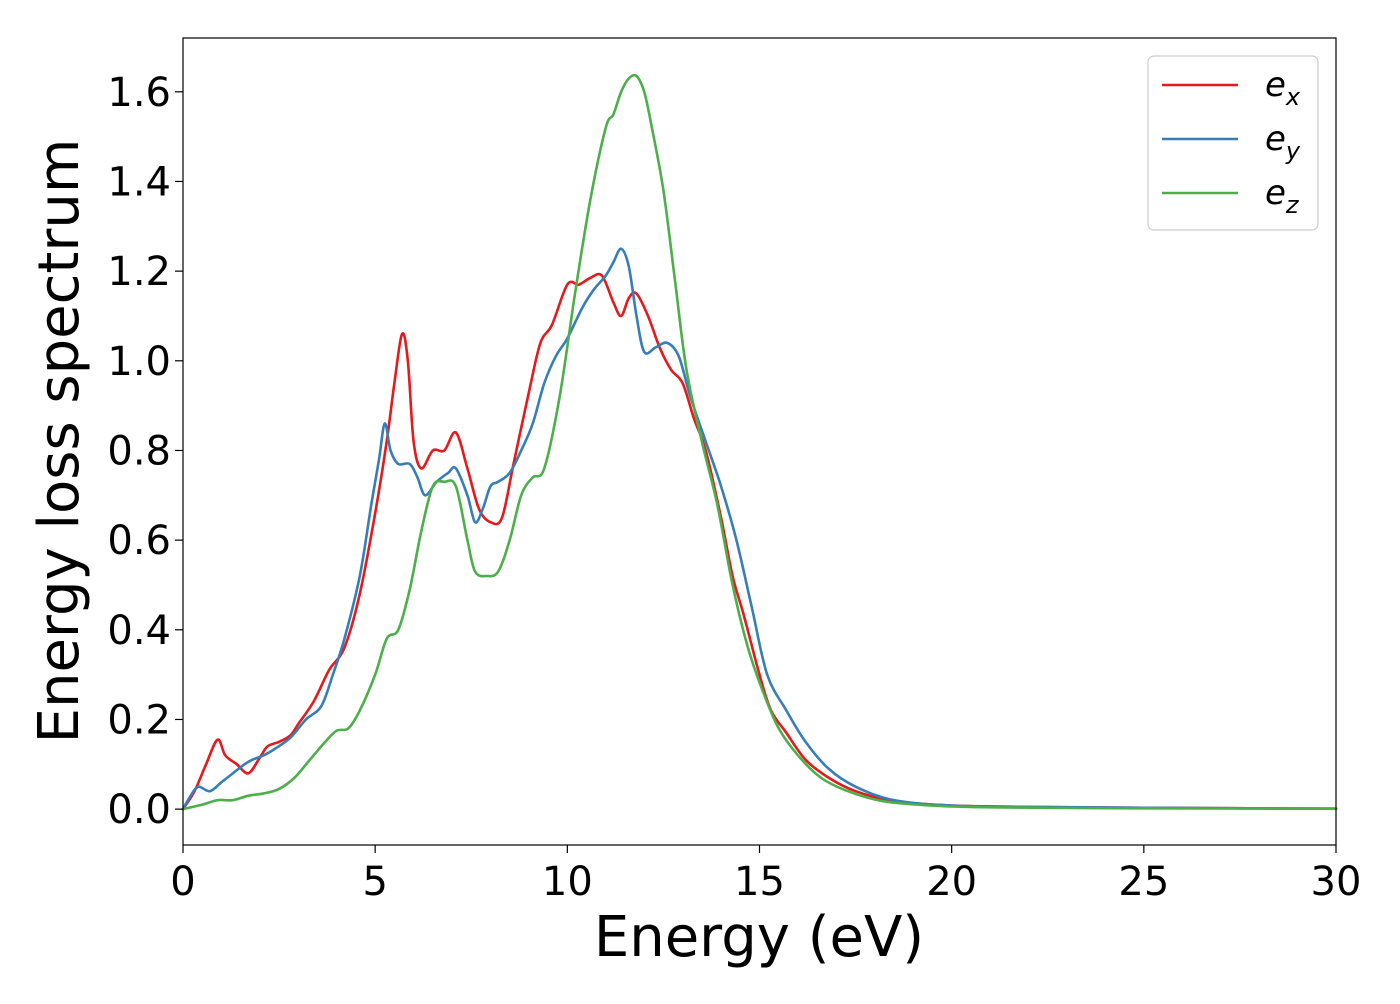  I want to click on x-tick-label: 30, so click(1336, 882).